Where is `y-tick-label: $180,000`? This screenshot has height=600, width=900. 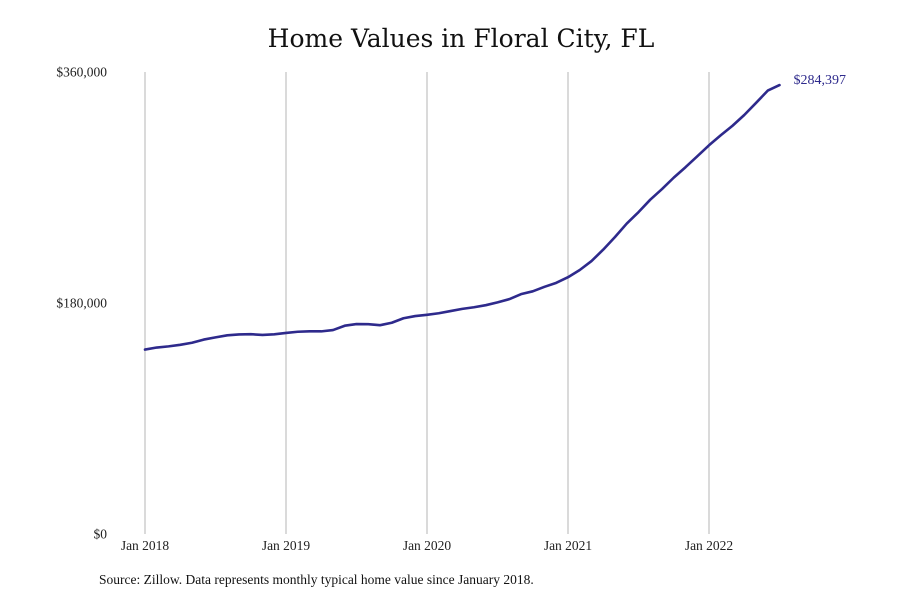 y-tick-label: $180,000 is located at coordinates (81, 303).